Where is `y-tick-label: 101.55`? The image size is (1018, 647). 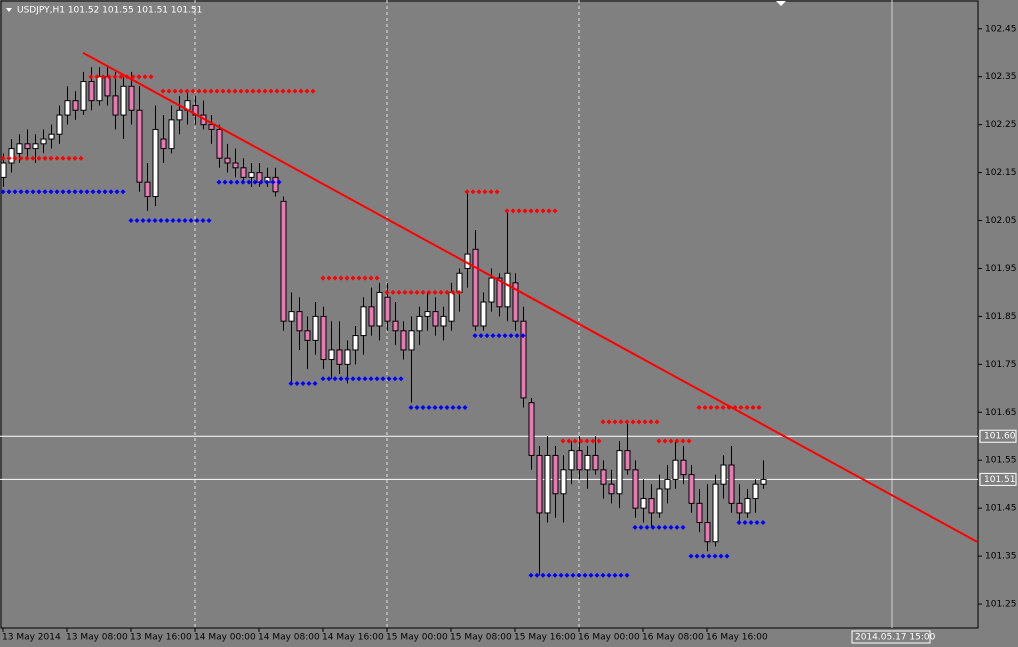
y-tick-label: 101.55 is located at coordinates (1001, 461).